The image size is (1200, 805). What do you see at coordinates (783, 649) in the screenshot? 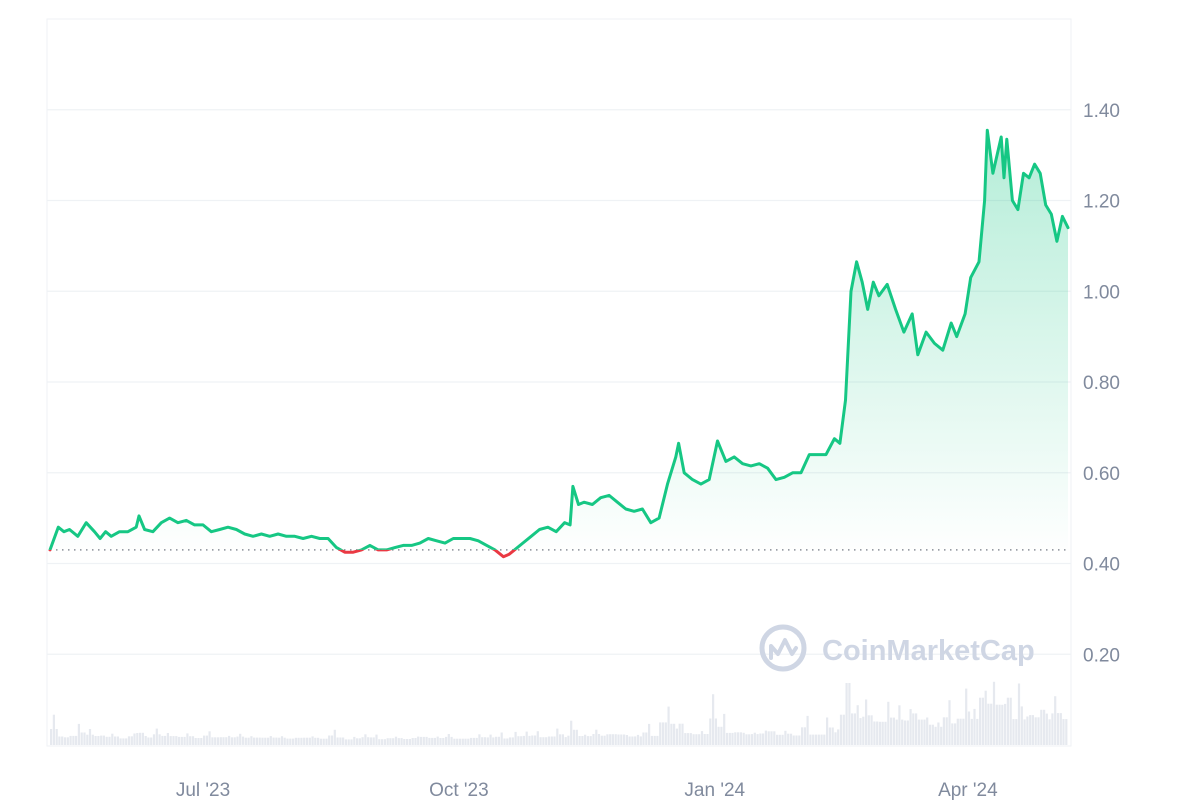
I see `logo-wave-mark` at bounding box center [783, 649].